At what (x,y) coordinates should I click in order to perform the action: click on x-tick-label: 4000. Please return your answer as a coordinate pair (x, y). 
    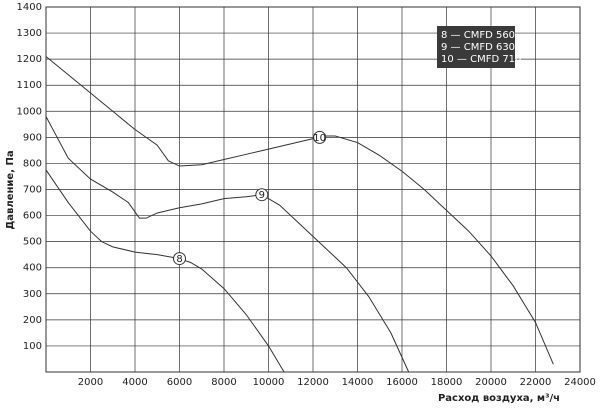
    Looking at the image, I should click on (134, 382).